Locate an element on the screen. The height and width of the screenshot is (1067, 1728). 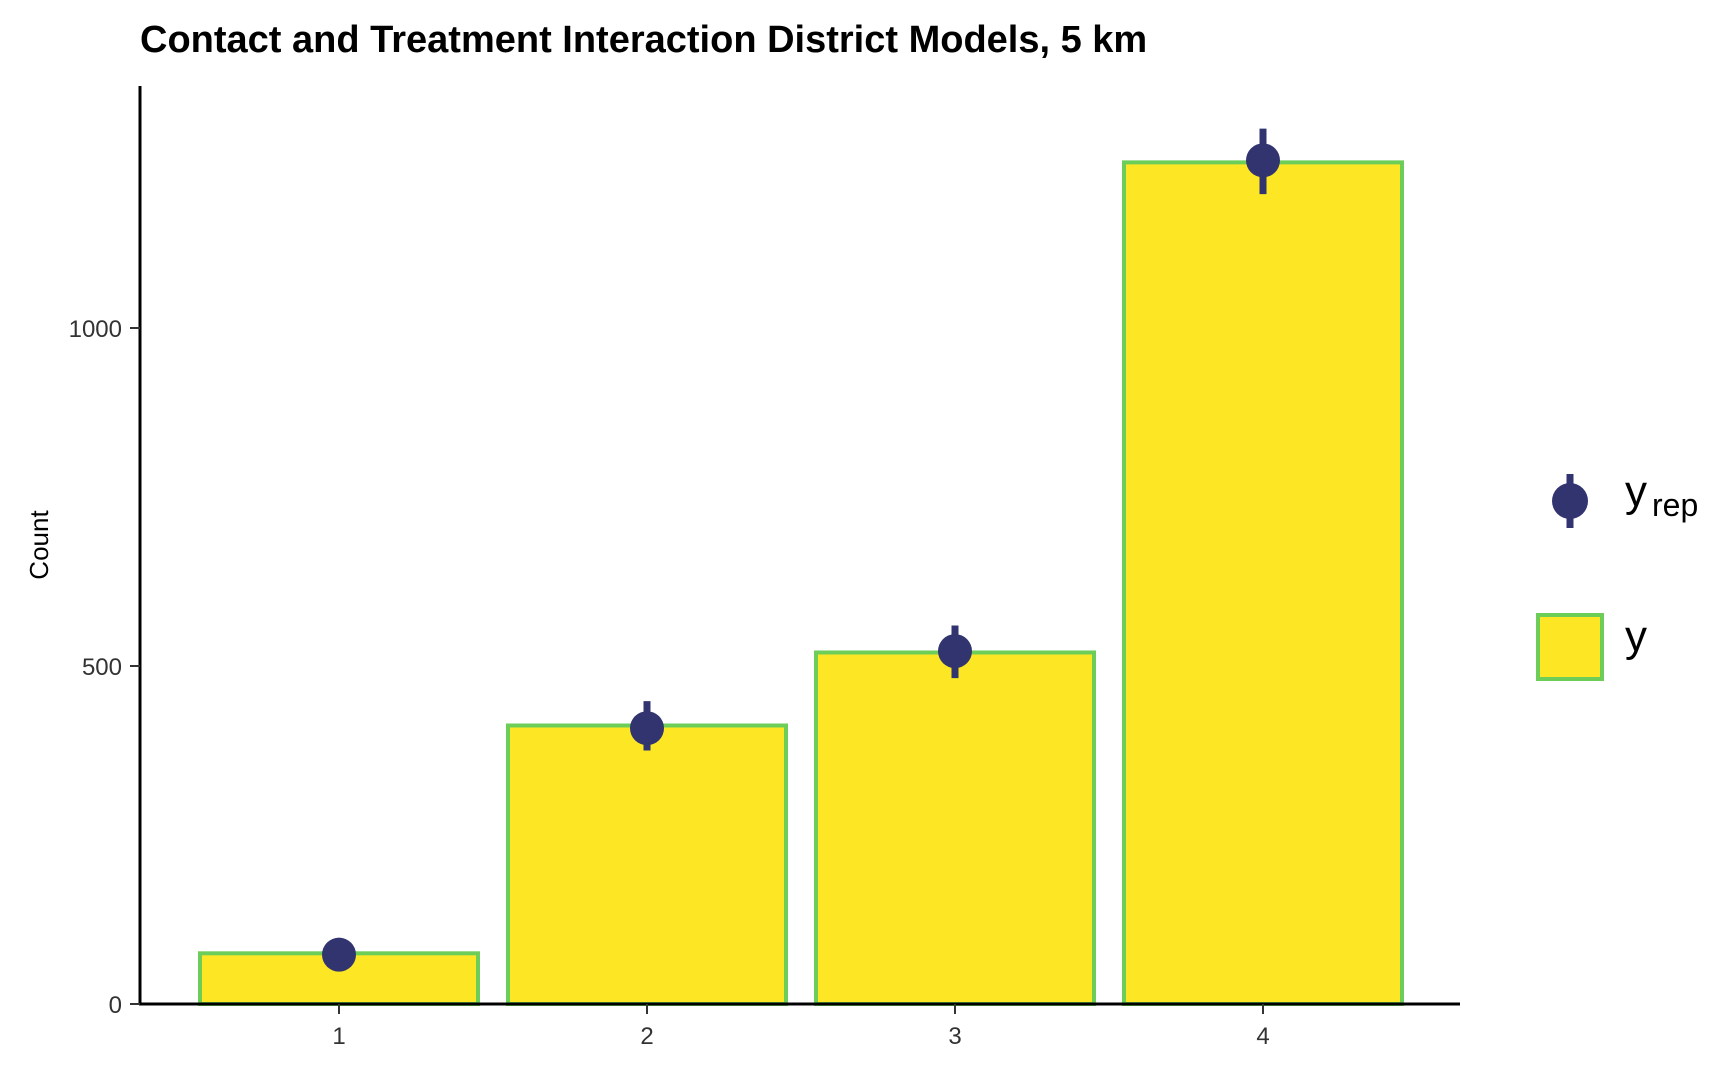
legend-yrep-point is located at coordinates (1570, 501).